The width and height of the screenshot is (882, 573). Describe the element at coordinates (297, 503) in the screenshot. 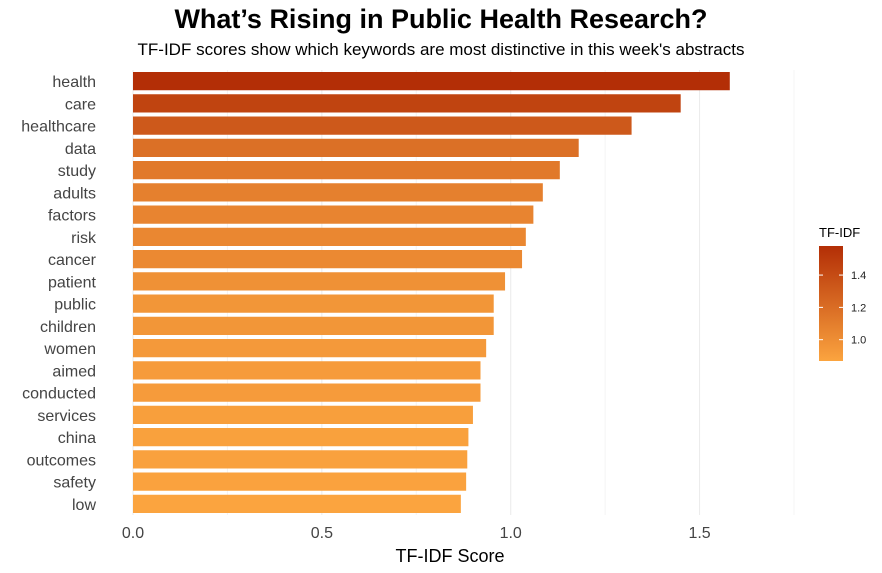

I see `bar-low` at that location.